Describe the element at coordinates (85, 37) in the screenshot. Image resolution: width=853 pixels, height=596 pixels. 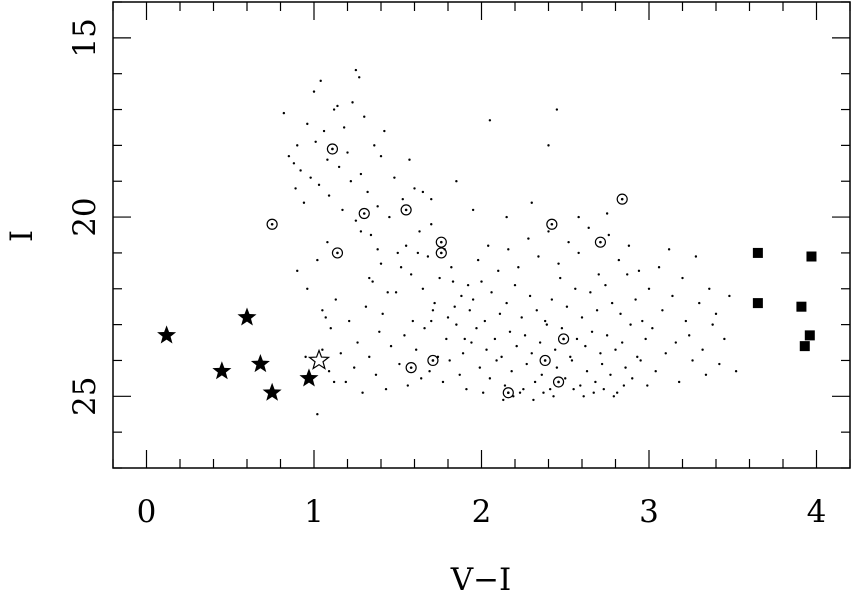
I see `y-tick-label: 15` at that location.